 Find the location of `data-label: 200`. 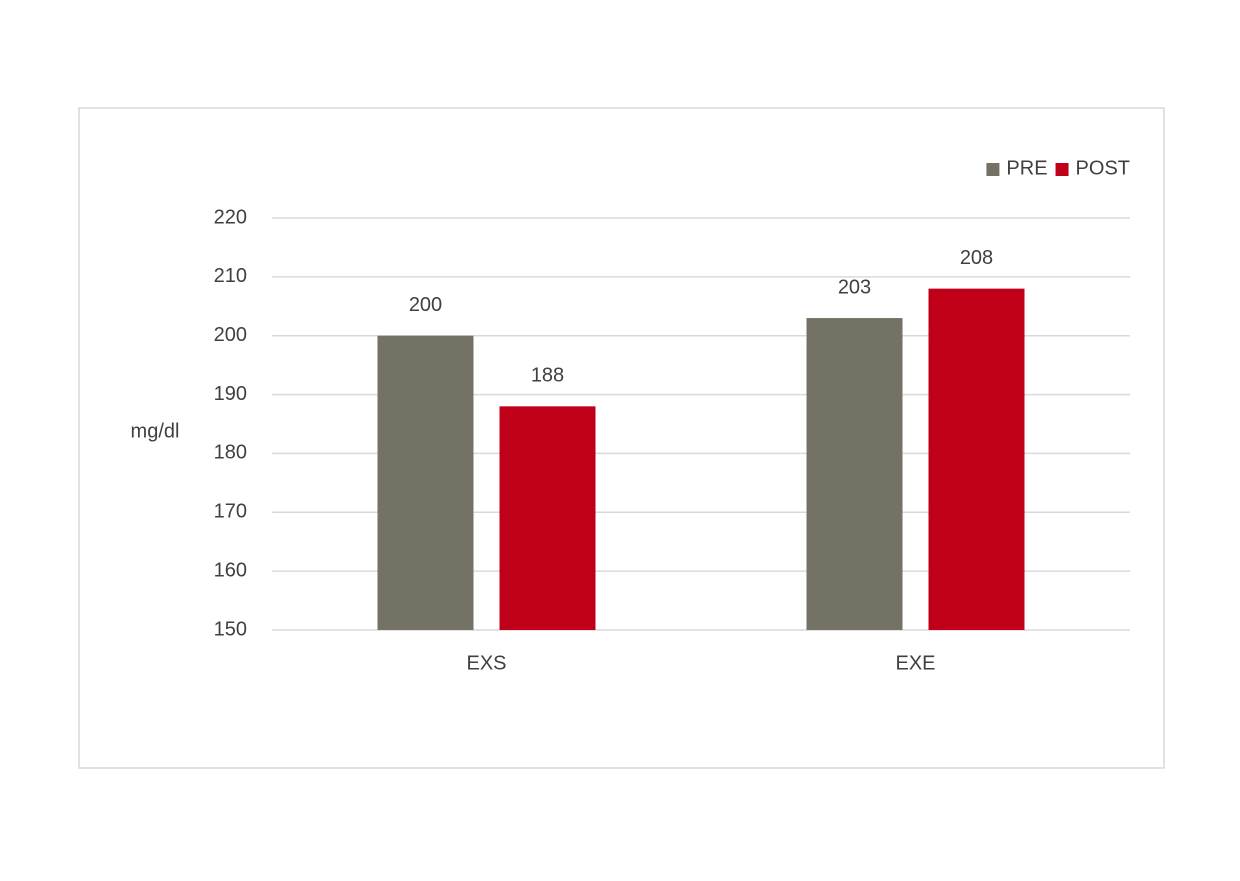

data-label: 200 is located at coordinates (425, 305).